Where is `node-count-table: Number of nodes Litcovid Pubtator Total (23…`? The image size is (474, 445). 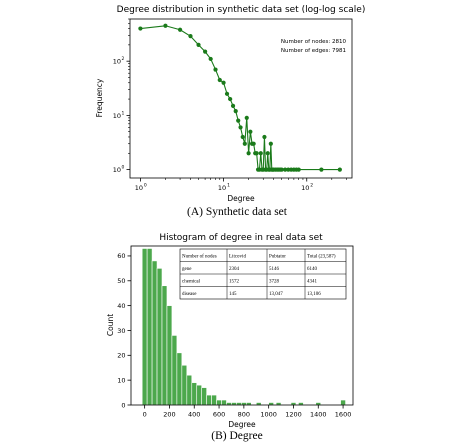 node-count-table: Number of nodes Litcovid Pubtator Total (23… is located at coordinates (263, 274).